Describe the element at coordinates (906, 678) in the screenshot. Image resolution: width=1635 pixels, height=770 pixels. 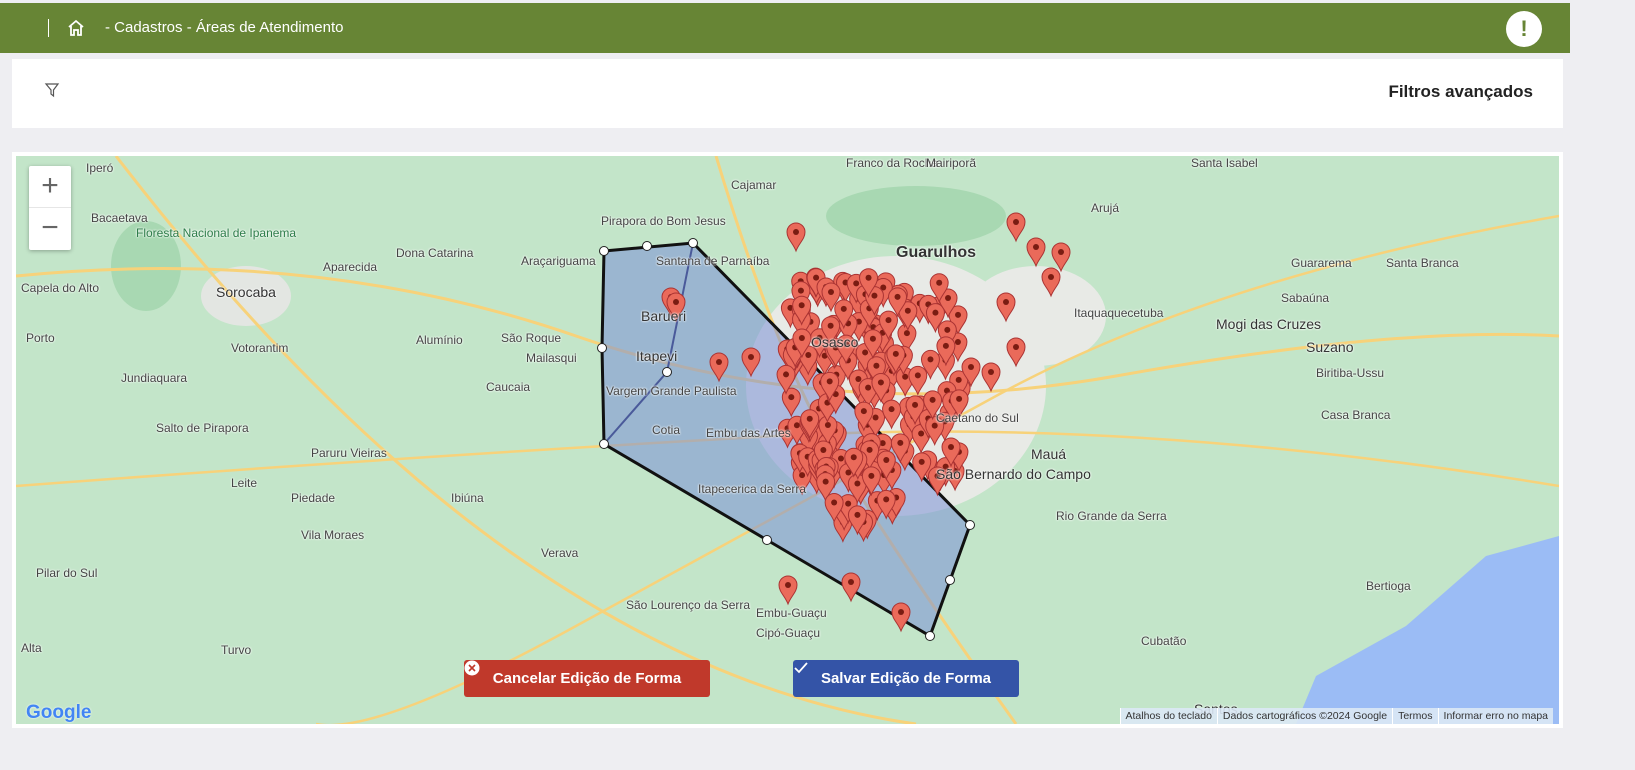
I see `save-shape-edit-button: Salvar Edição de Forma` at that location.